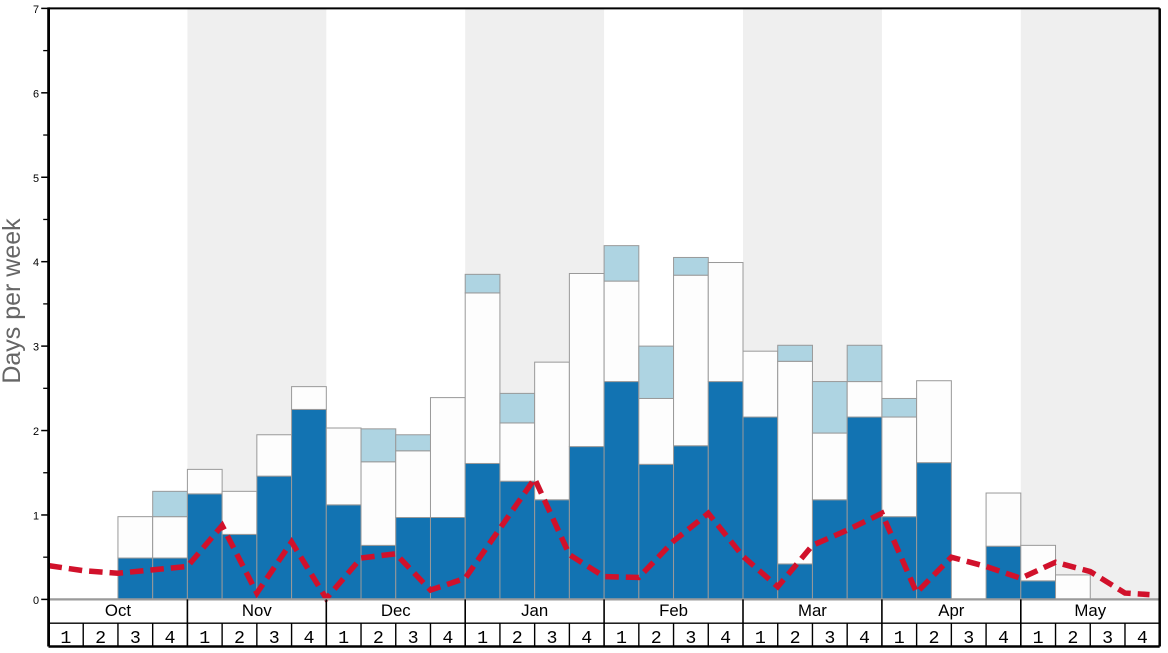 Image resolution: width=1168 pixels, height=653 pixels. Describe the element at coordinates (673, 610) in the screenshot. I see `svg-text: Feb` at that location.